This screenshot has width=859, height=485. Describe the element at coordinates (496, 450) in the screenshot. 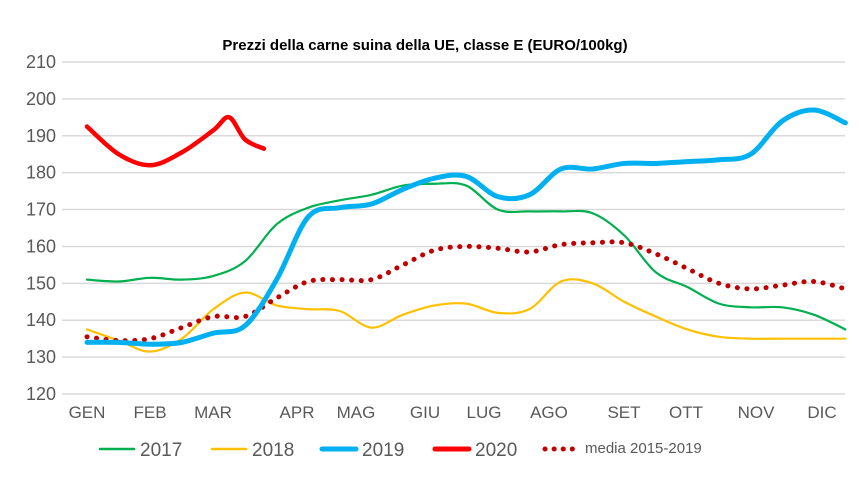

I see `legend-label: 2020` at that location.